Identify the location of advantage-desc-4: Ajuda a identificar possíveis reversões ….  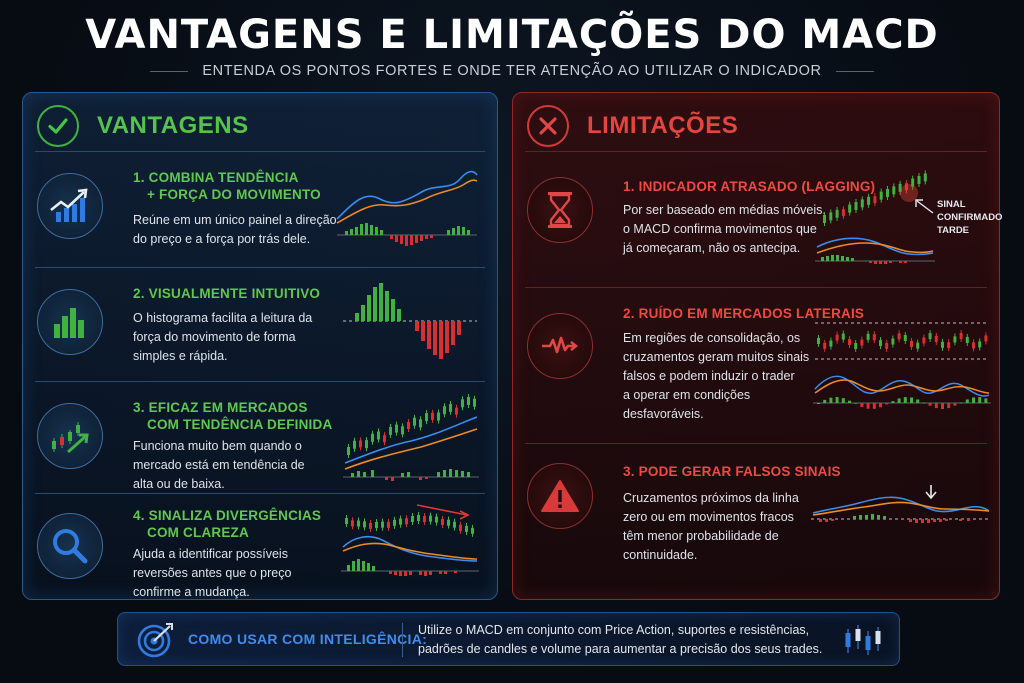
(212, 573).